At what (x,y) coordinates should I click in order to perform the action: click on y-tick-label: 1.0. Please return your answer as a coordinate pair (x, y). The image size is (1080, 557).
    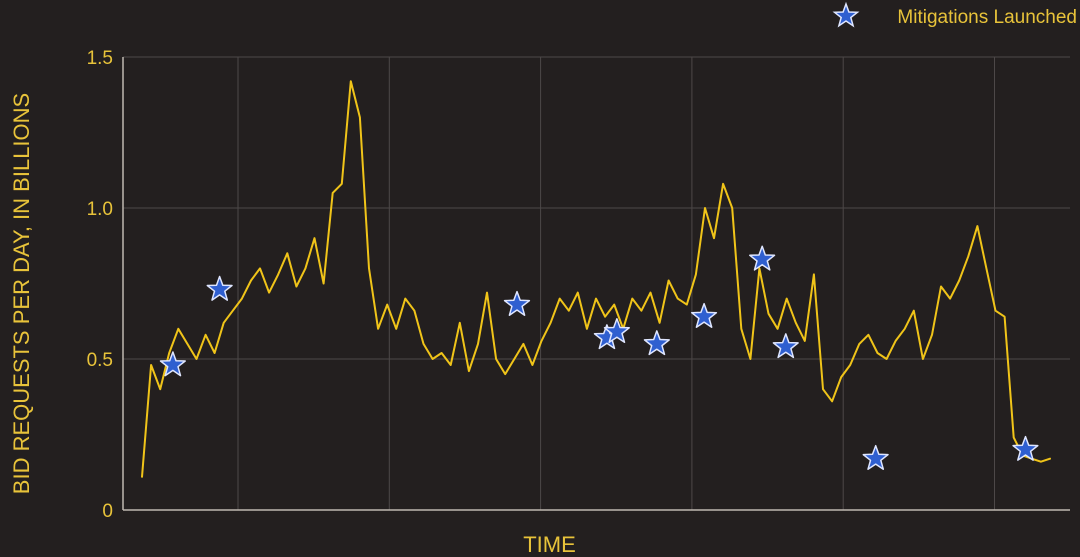
    Looking at the image, I should click on (100, 209).